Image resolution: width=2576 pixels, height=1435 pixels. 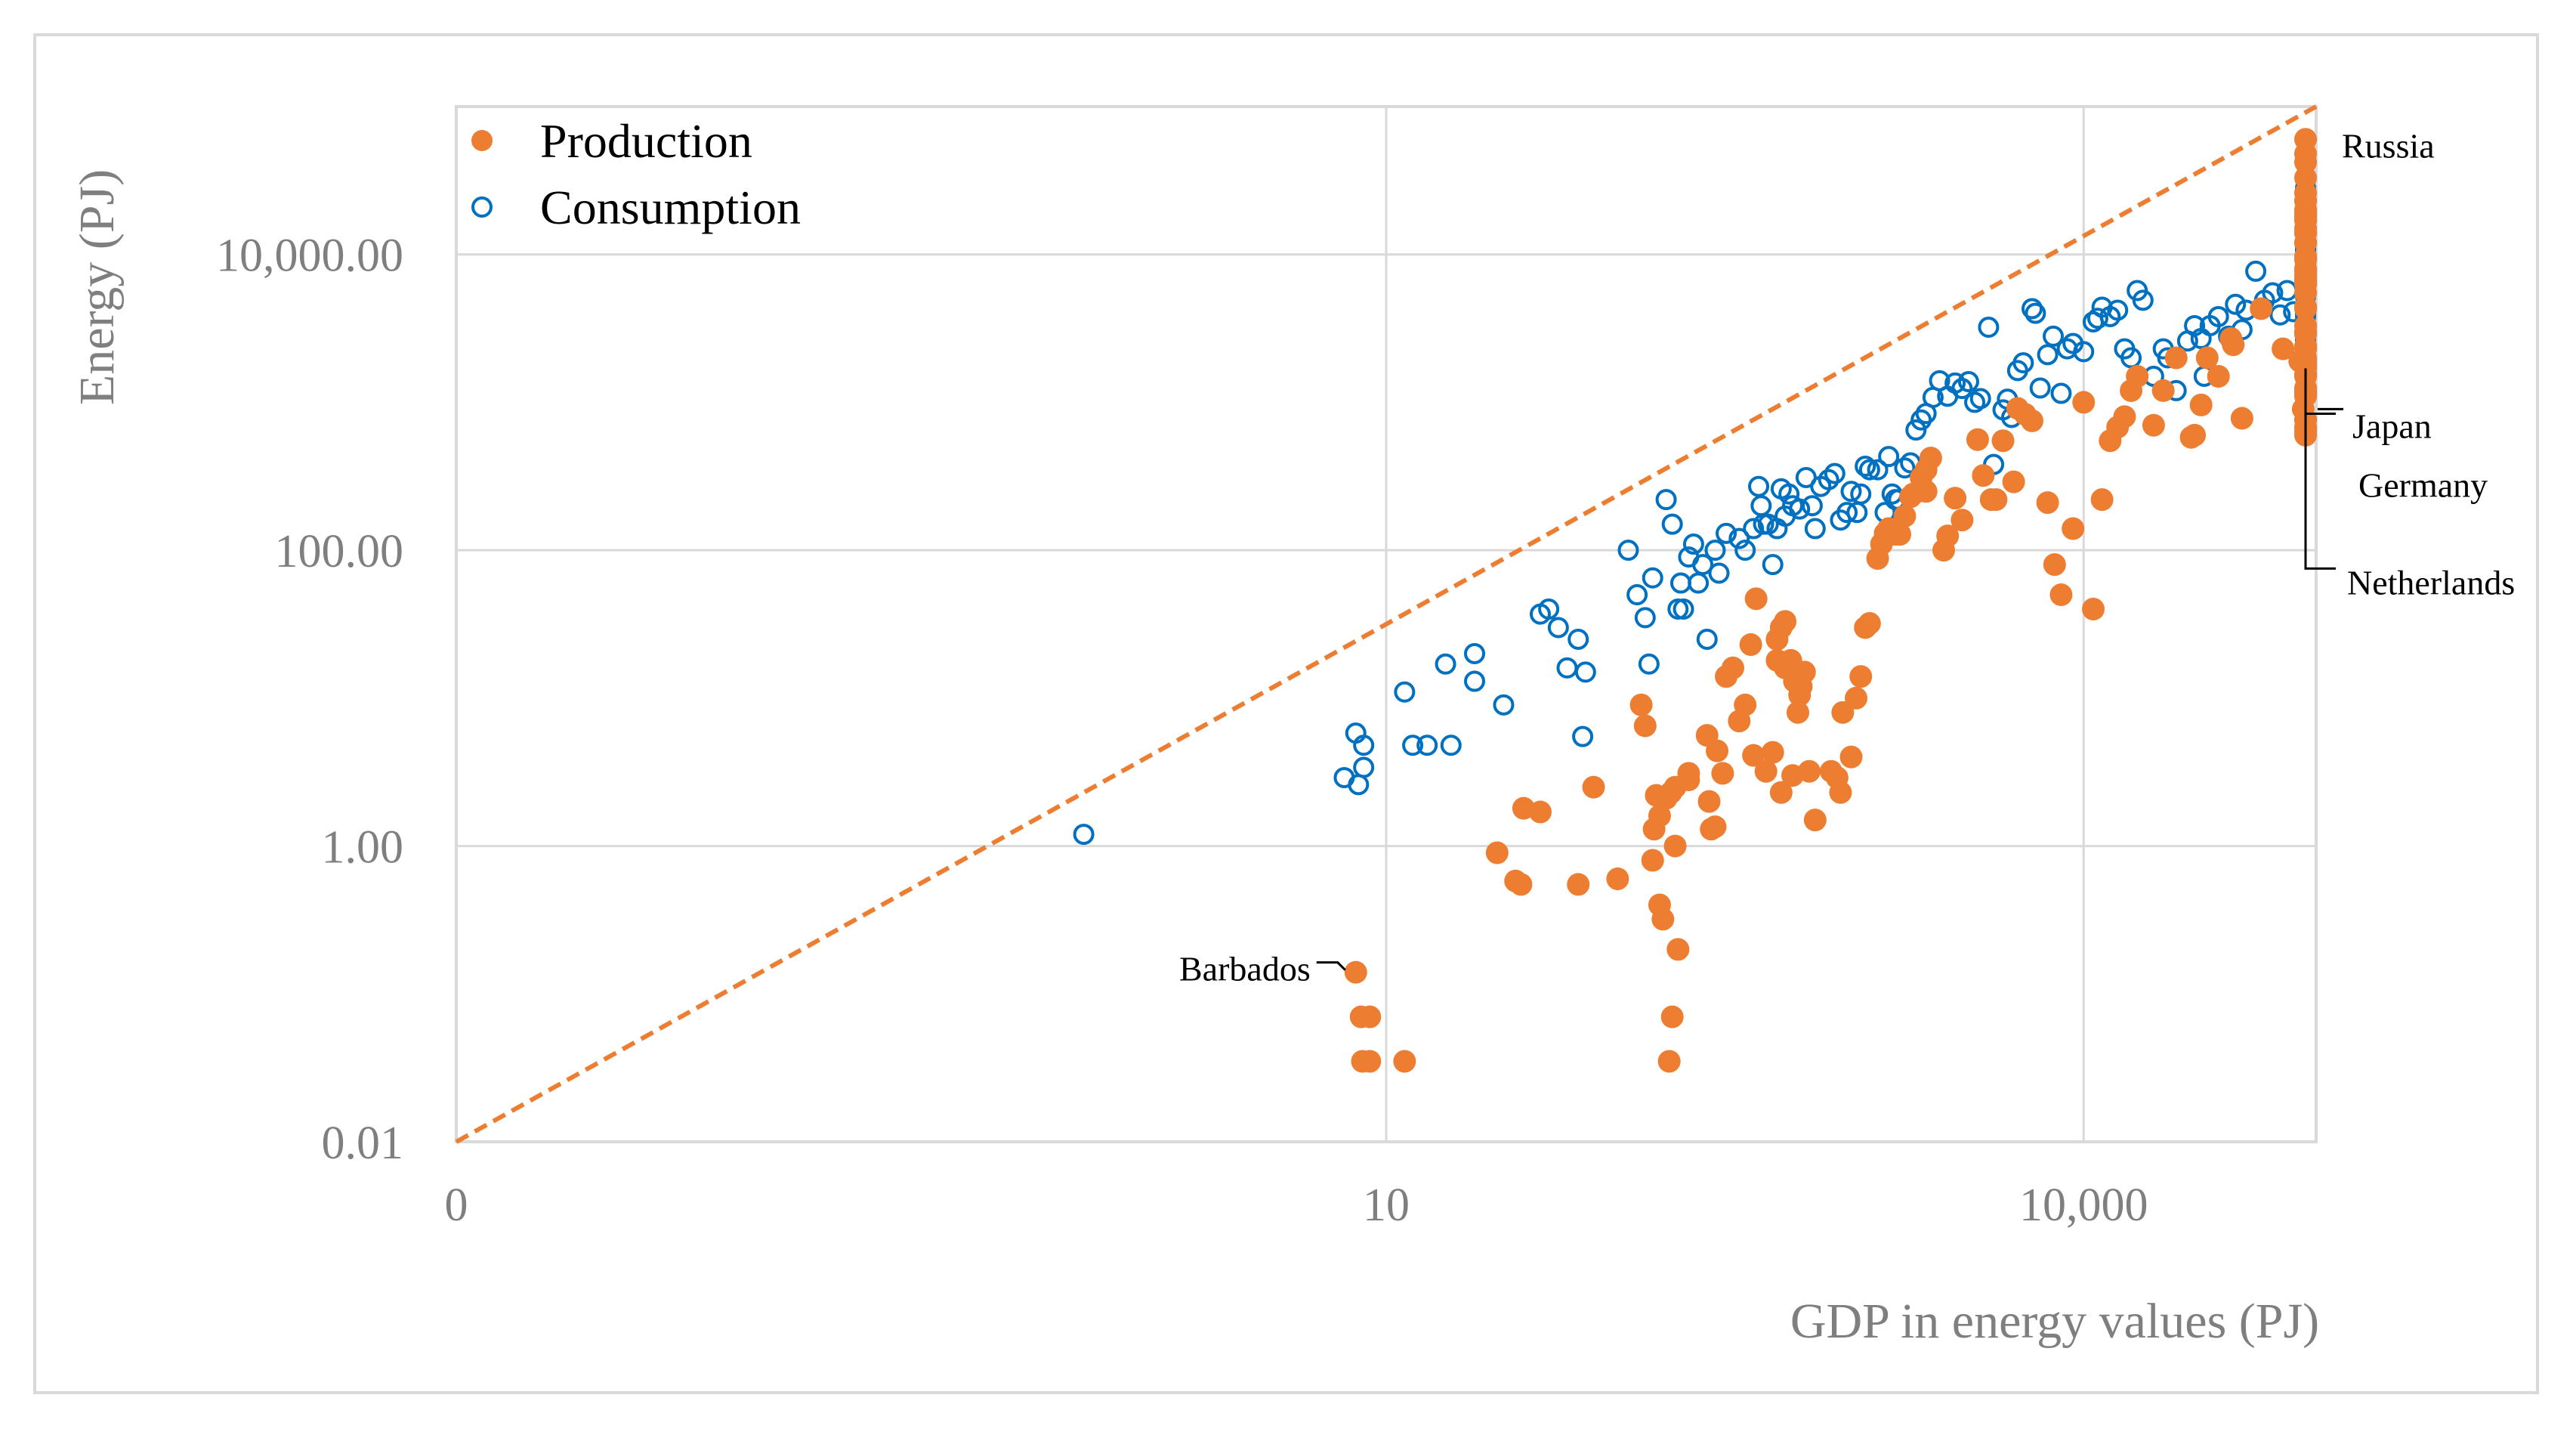 What do you see at coordinates (456, 1206) in the screenshot?
I see `x-tick-label: 0` at bounding box center [456, 1206].